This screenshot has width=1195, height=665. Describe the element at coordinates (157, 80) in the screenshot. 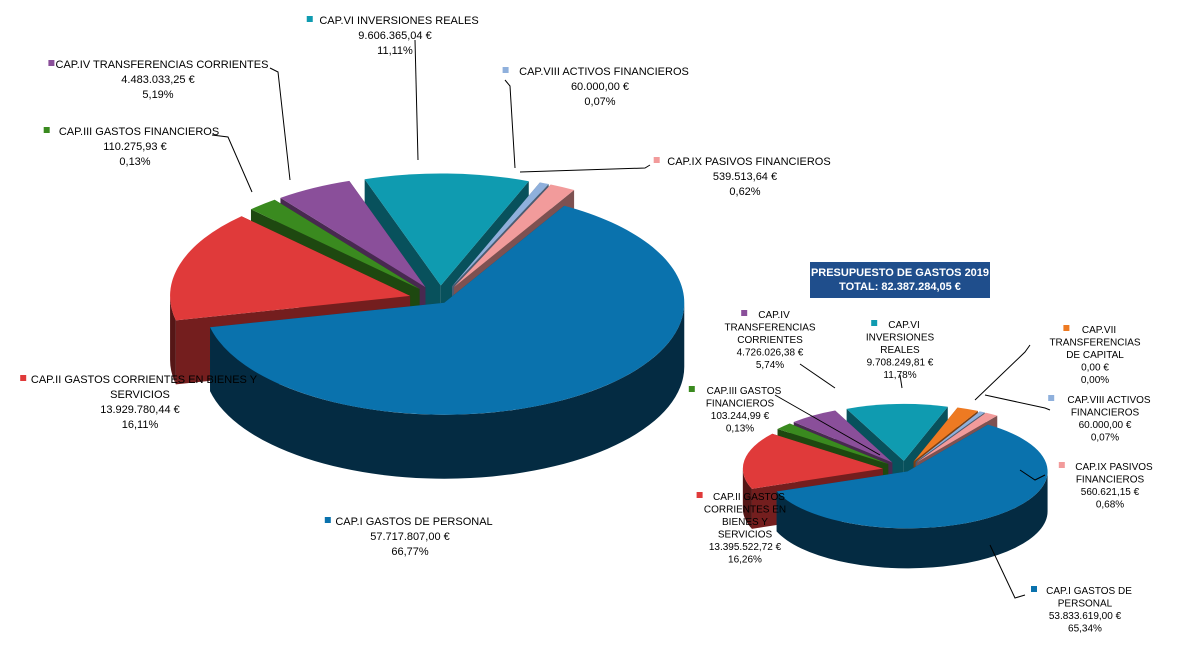

I see `label-amount: 4.483.033,25 €` at that location.